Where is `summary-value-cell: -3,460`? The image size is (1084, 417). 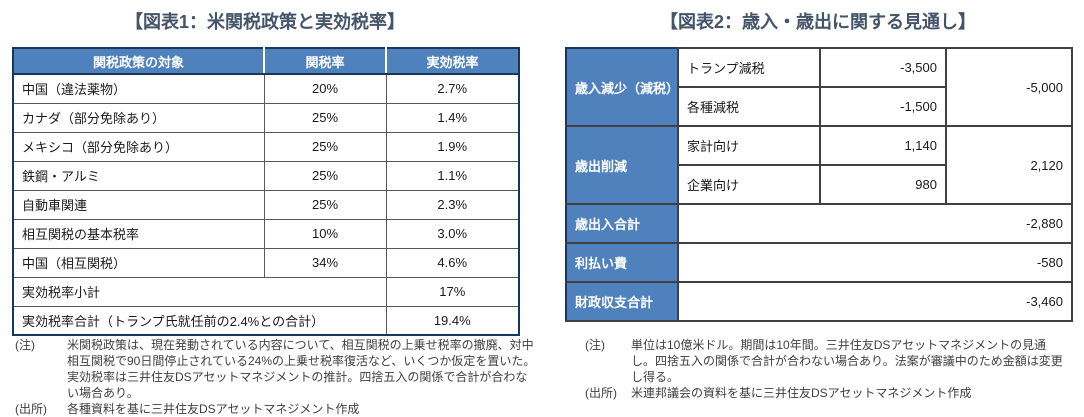
summary-value-cell: -3,460 is located at coordinates (875, 301).